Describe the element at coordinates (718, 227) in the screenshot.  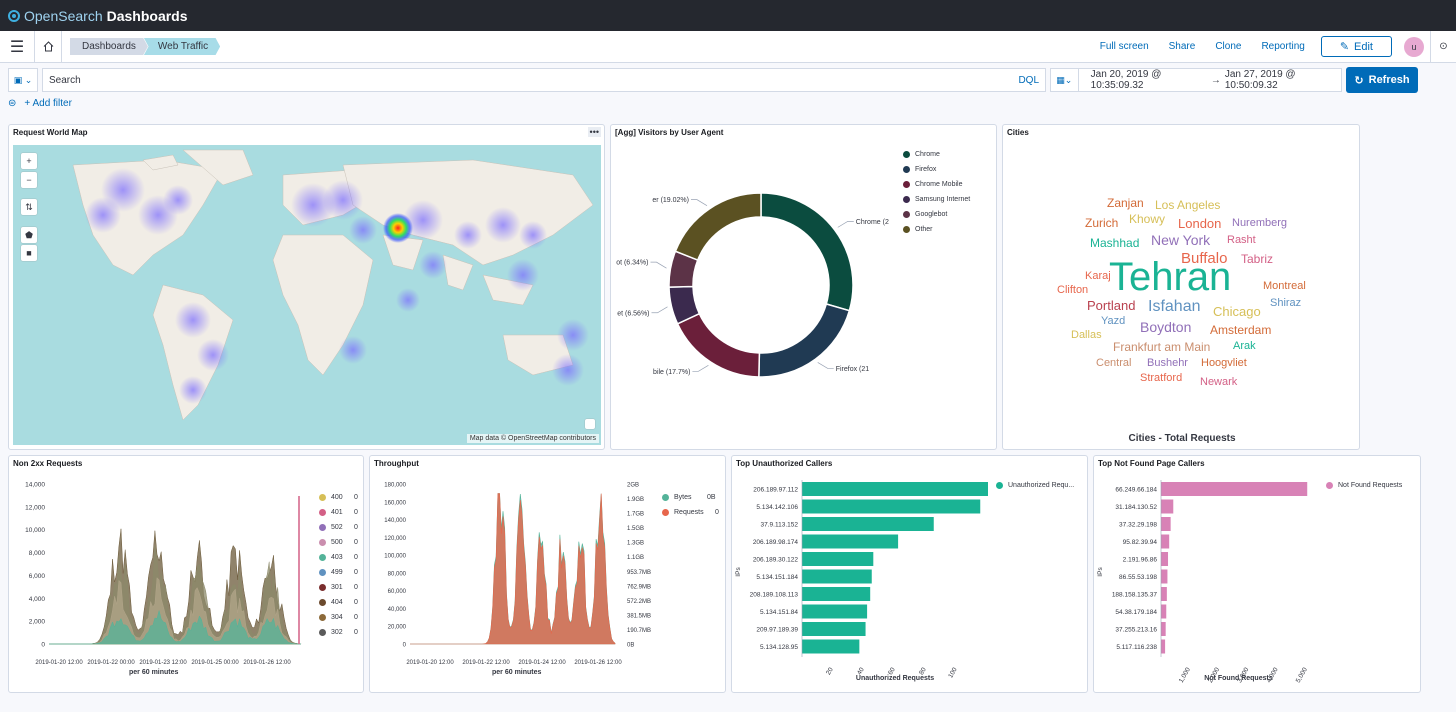
I see `pie-slice-other` at that location.